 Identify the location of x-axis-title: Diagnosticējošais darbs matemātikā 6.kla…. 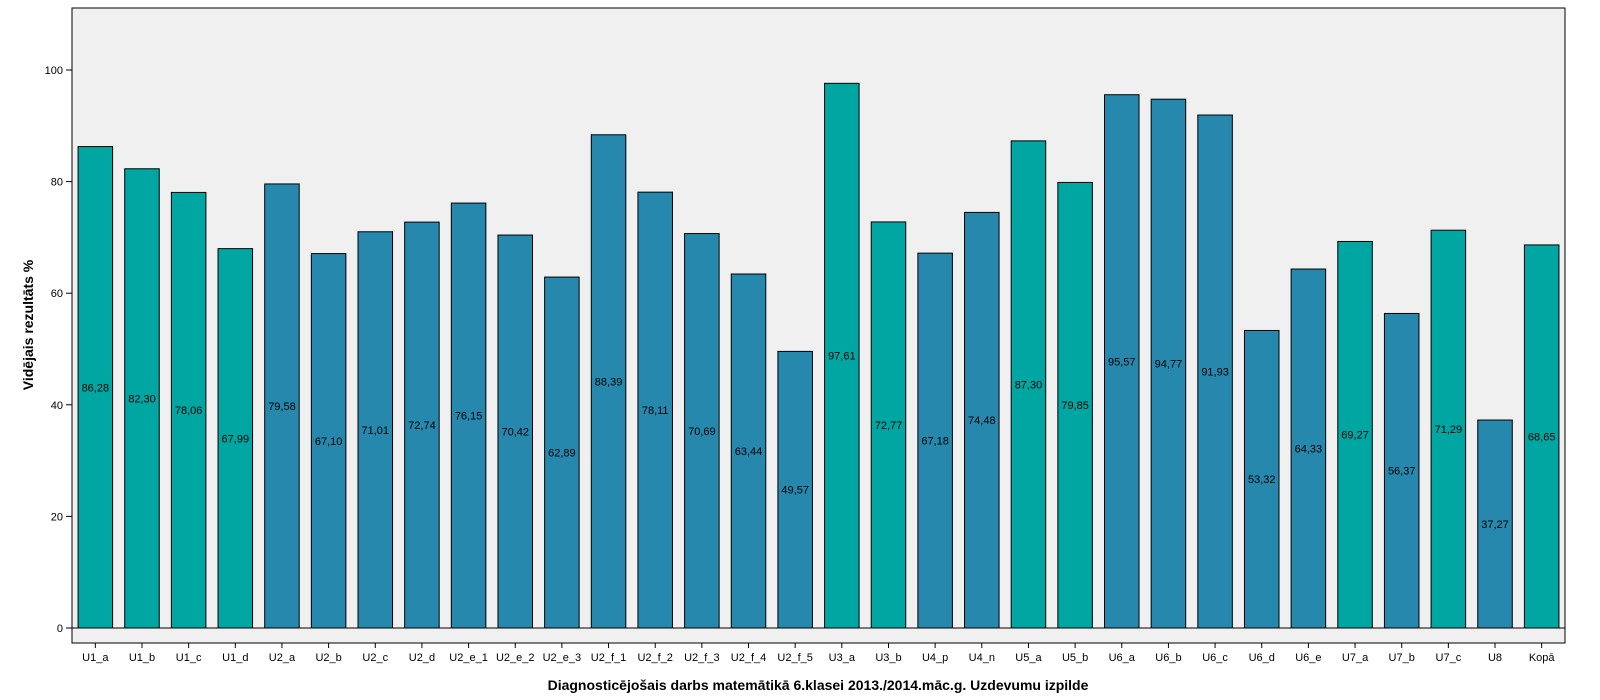
(818, 685).